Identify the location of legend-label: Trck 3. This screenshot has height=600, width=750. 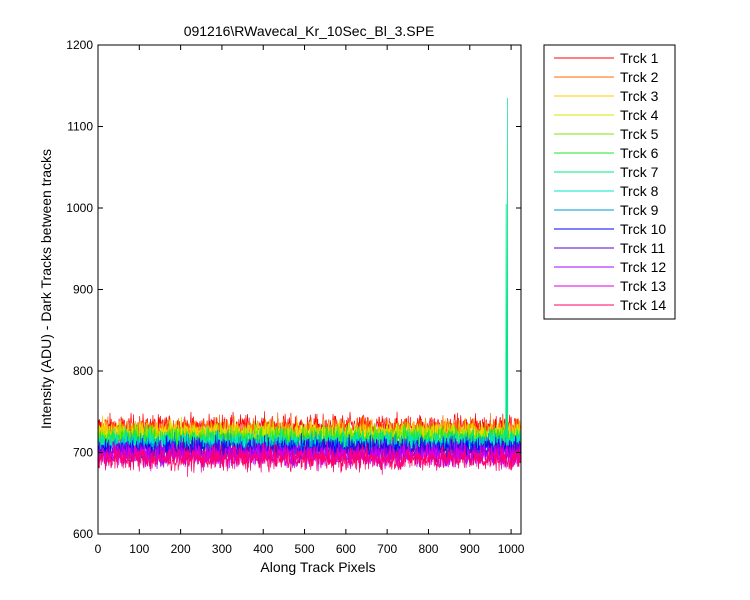
(639, 96).